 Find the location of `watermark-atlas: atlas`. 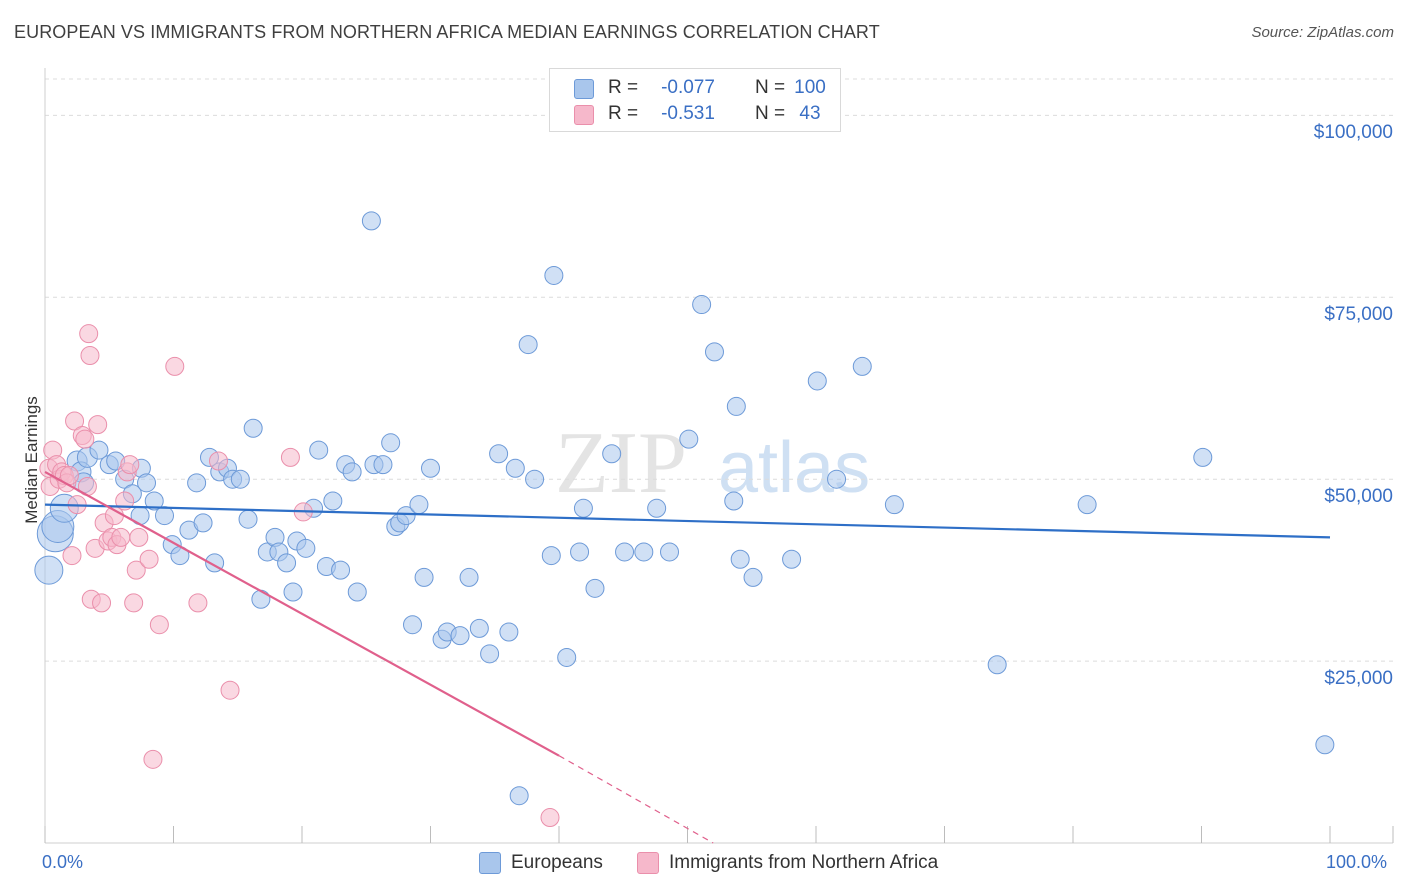

watermark-atlas: atlas is located at coordinates (794, 468).